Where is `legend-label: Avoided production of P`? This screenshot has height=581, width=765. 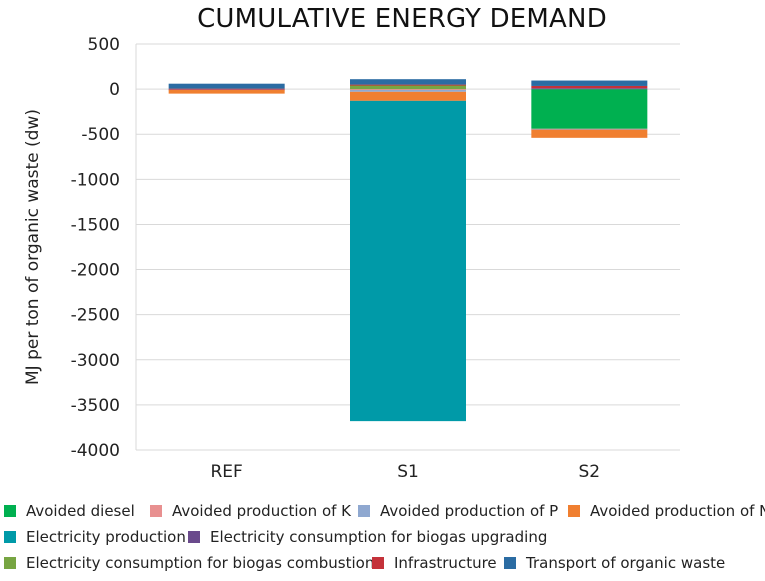 legend-label: Avoided production of P is located at coordinates (469, 511).